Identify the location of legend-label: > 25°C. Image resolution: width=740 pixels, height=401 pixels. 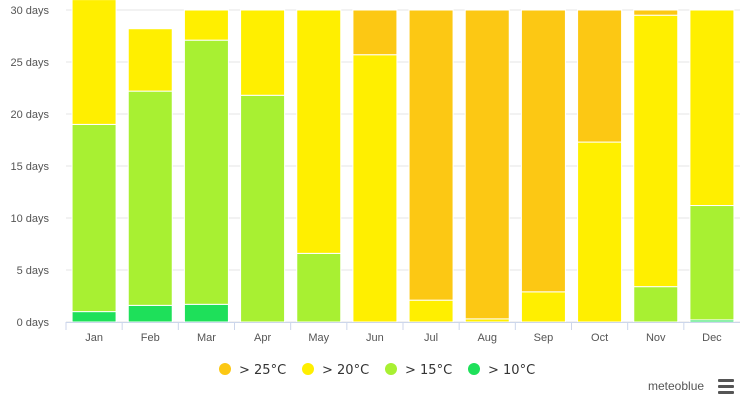
(262, 370).